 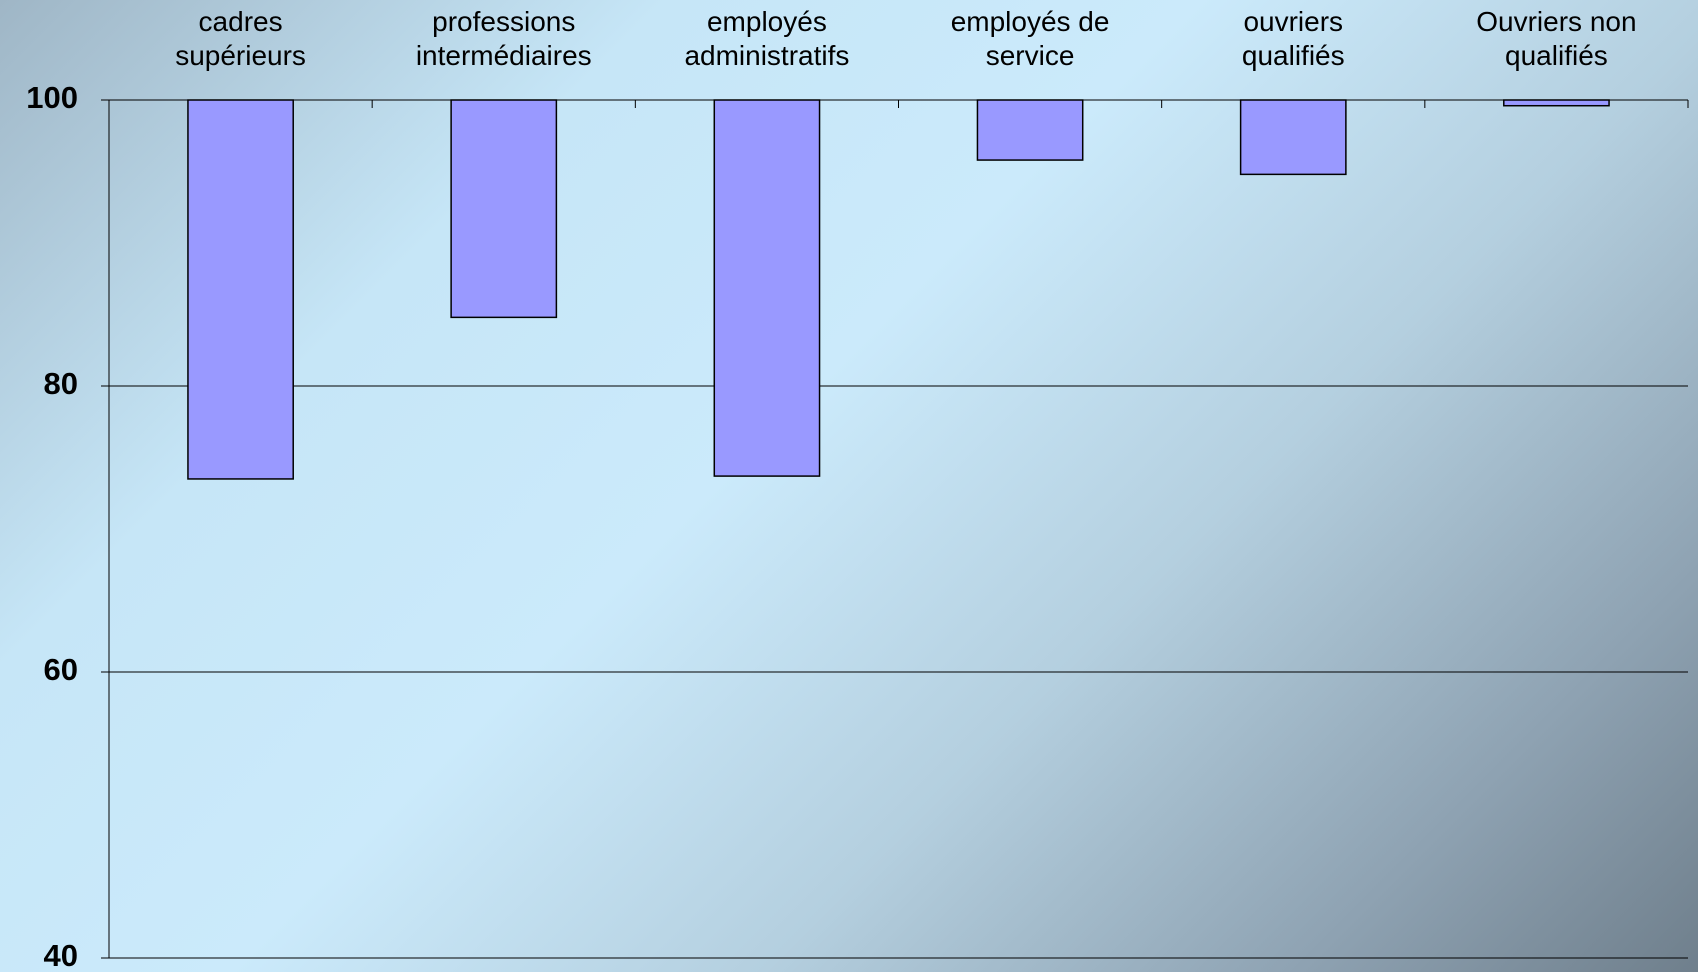 What do you see at coordinates (61, 955) in the screenshot?
I see `y-tick-label: 40` at bounding box center [61, 955].